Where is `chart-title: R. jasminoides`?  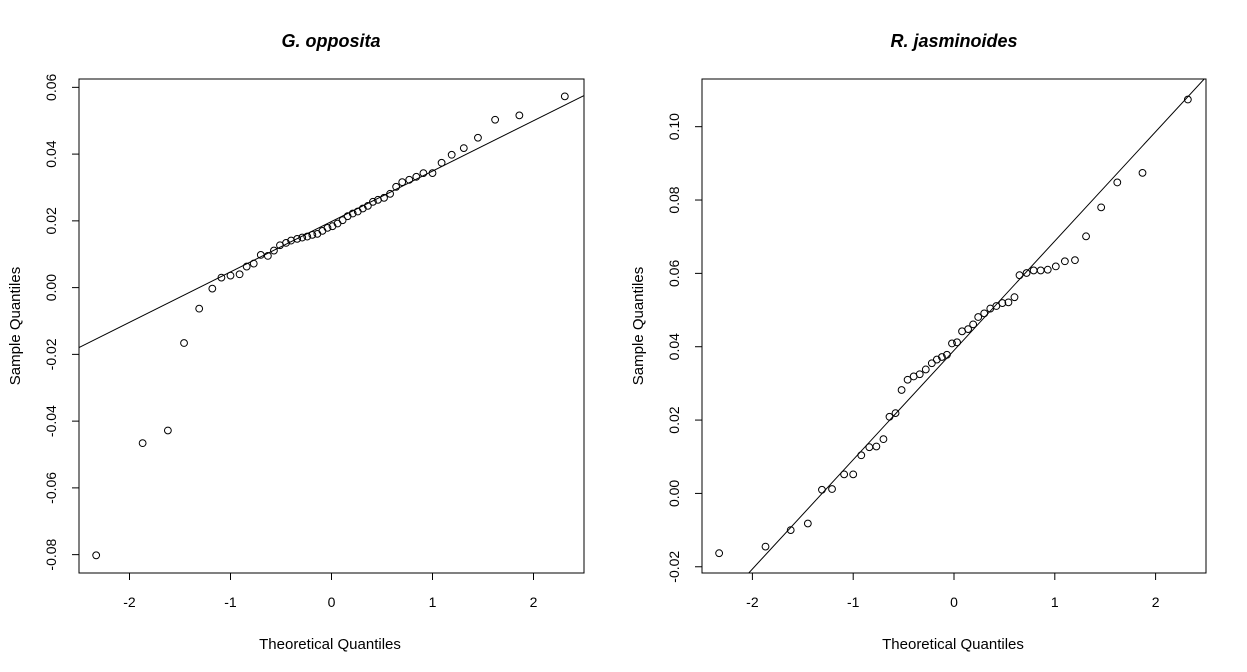
chart-title: R. jasminoides is located at coordinates (953, 41).